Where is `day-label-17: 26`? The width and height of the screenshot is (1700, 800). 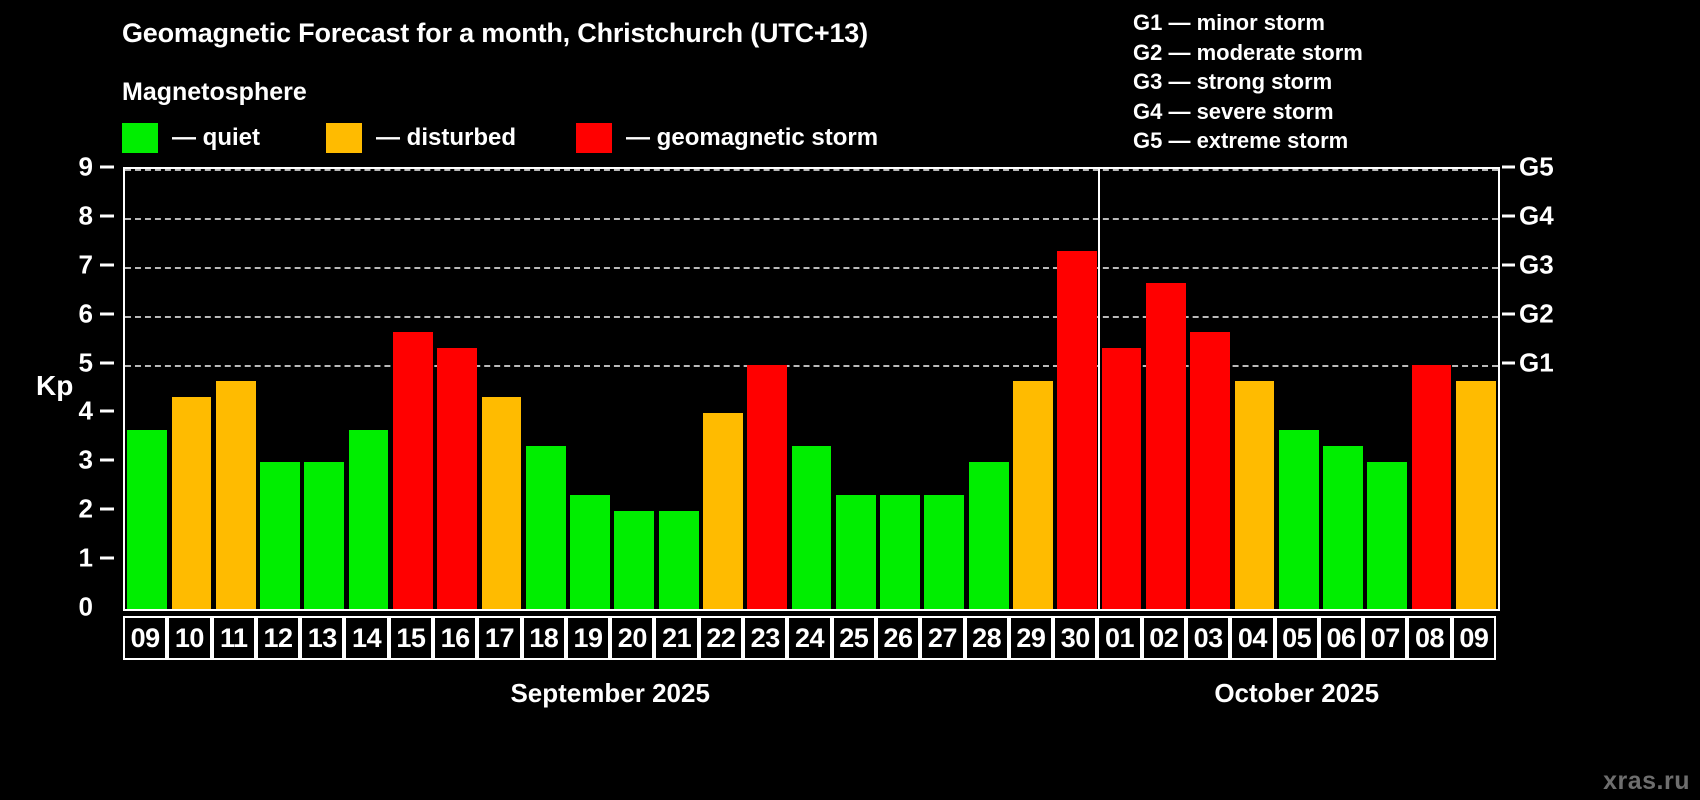 day-label-17: 26 is located at coordinates (898, 638).